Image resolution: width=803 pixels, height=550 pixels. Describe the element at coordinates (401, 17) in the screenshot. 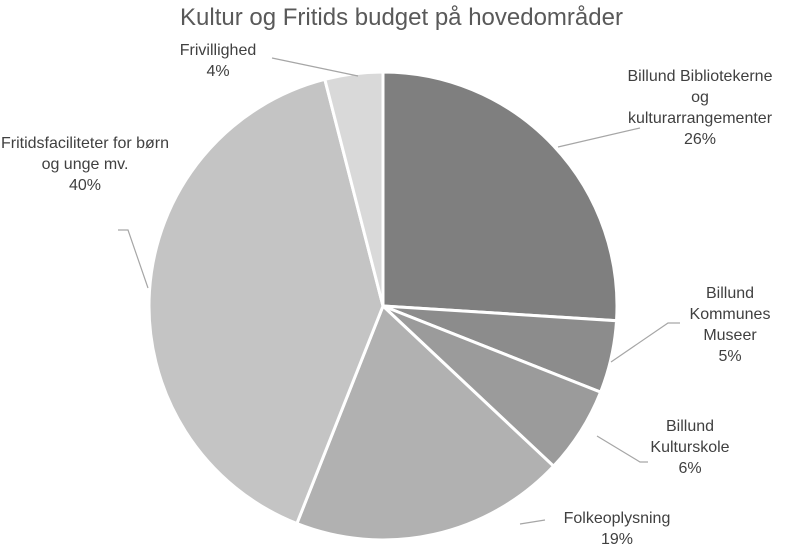

I see `chart-title: Kultur og Fritids budget på hovedområder` at that location.